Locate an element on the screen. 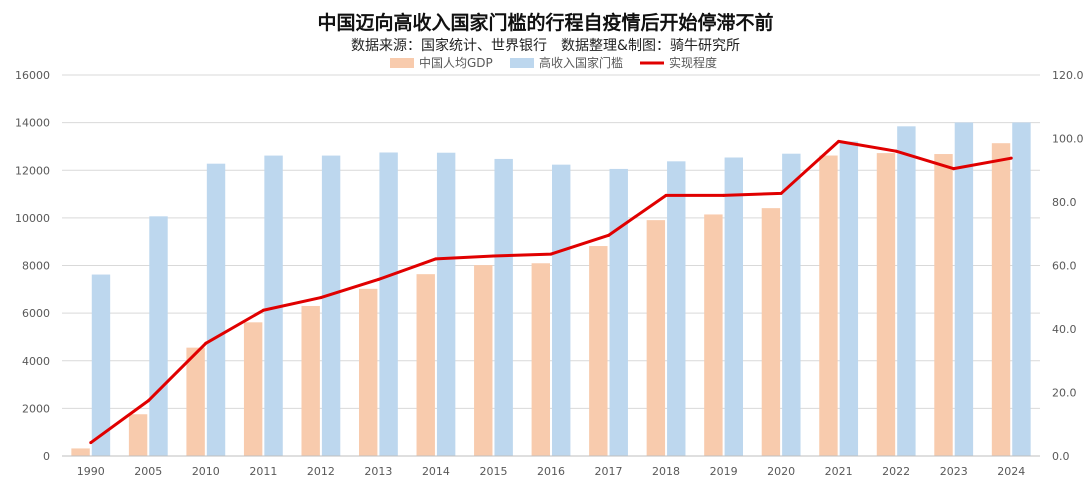 This screenshot has width=1091, height=502. x-tick-label: 2010 is located at coordinates (206, 471).